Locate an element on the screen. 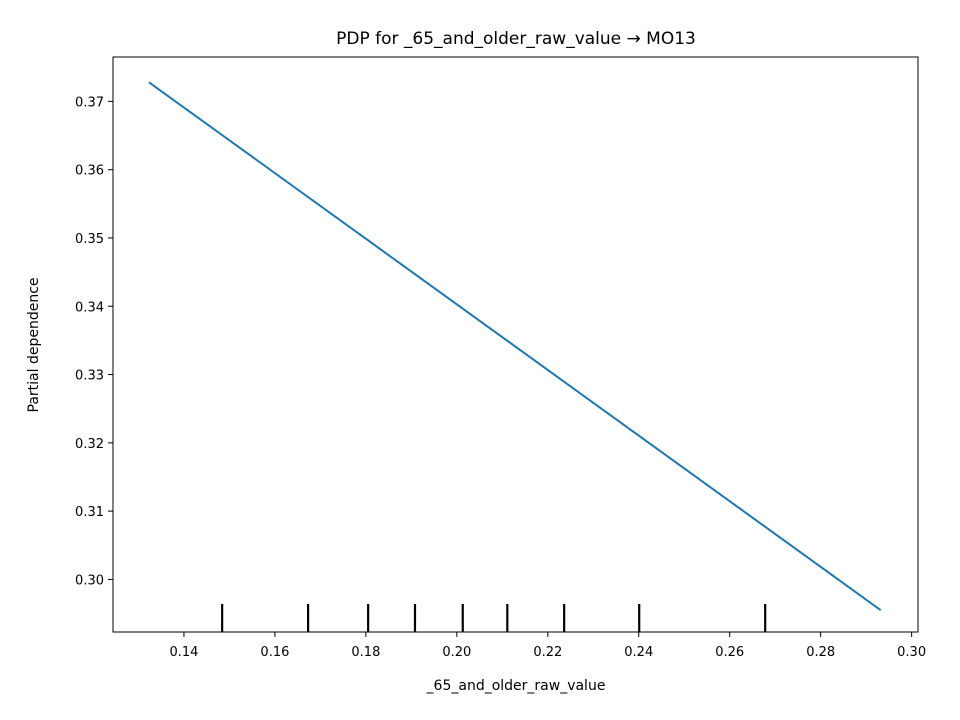  x-axis-label: _65_and_older_raw_value is located at coordinates (516, 686).